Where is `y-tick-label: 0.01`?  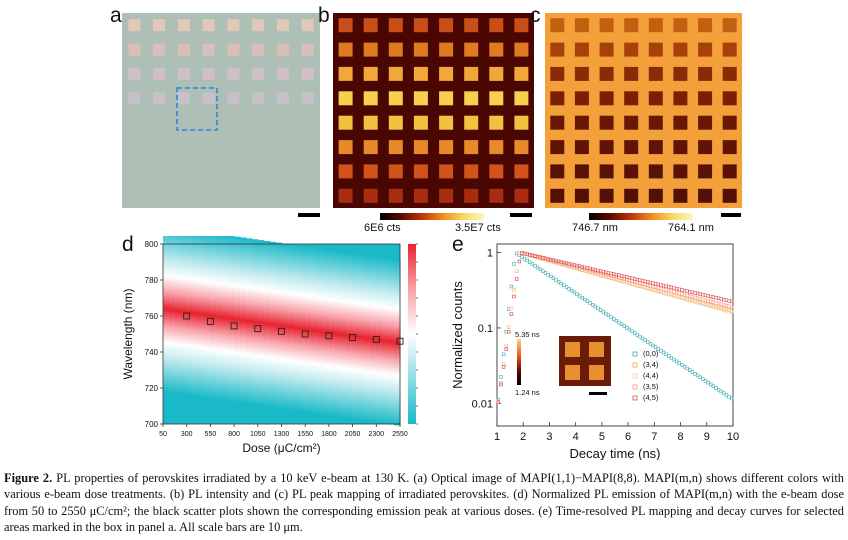
y-tick-label: 0.01 is located at coordinates (482, 404).